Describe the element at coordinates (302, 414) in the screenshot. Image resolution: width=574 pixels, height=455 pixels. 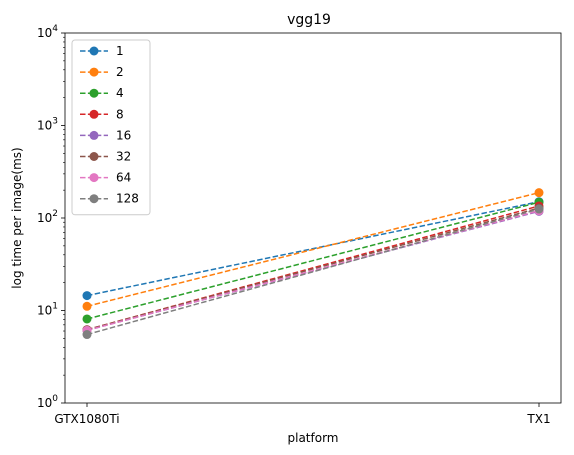
I see `x-axis: GTX1080Ti TX1` at that location.